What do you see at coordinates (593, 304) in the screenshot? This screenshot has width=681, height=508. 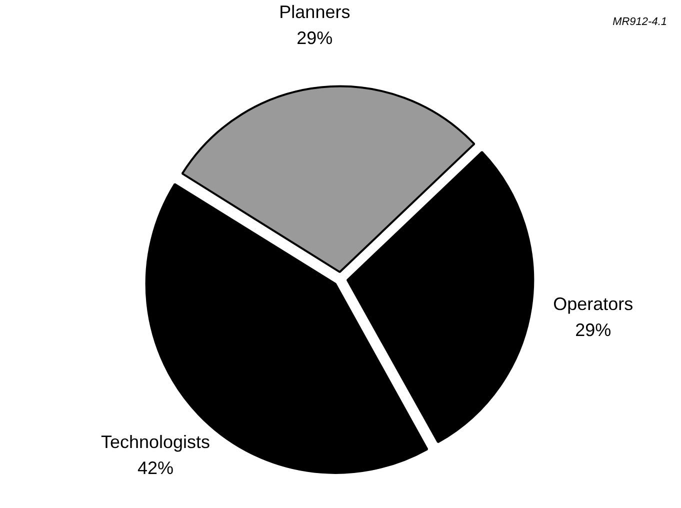 I see `slice-label: Operators` at bounding box center [593, 304].